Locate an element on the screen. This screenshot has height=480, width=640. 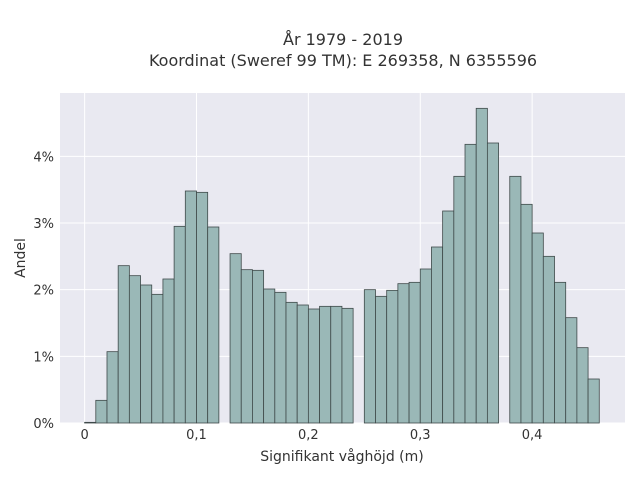
y-tick-label: 3% is located at coordinates (43, 224).